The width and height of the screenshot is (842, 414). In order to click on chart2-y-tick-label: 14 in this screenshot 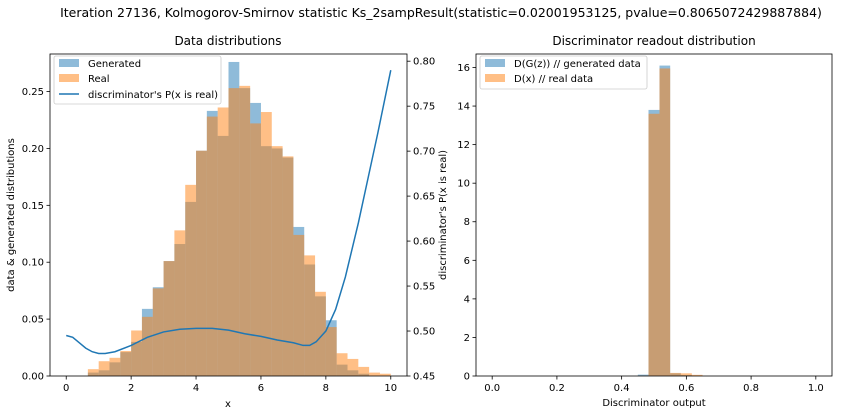, I will do `click(463, 107)`.